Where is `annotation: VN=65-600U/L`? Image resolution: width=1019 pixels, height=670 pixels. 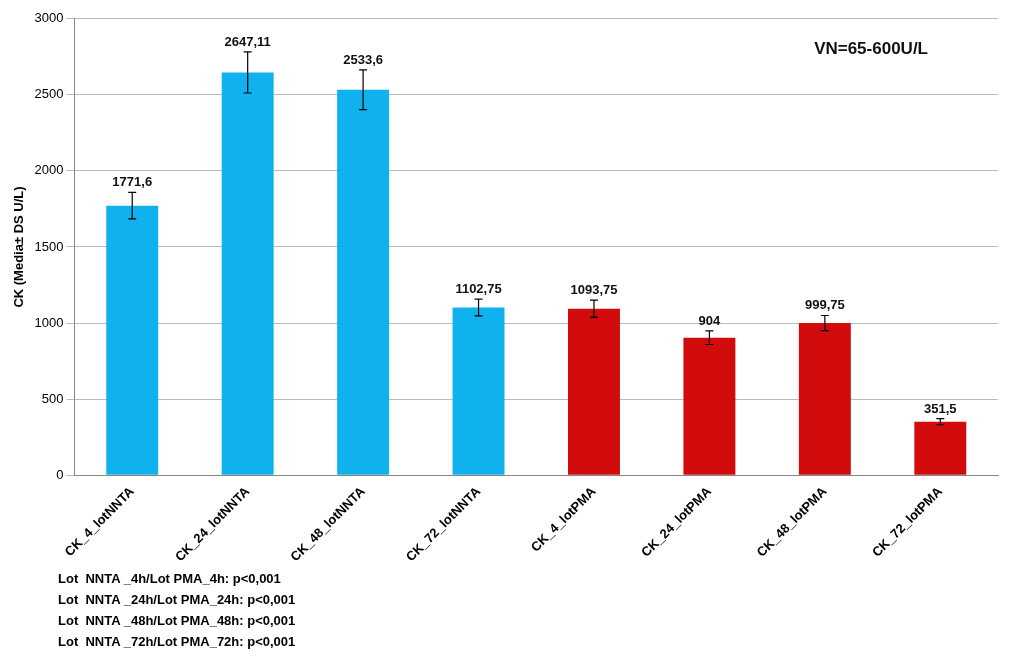 annotation: VN=65-600U/L is located at coordinates (871, 48).